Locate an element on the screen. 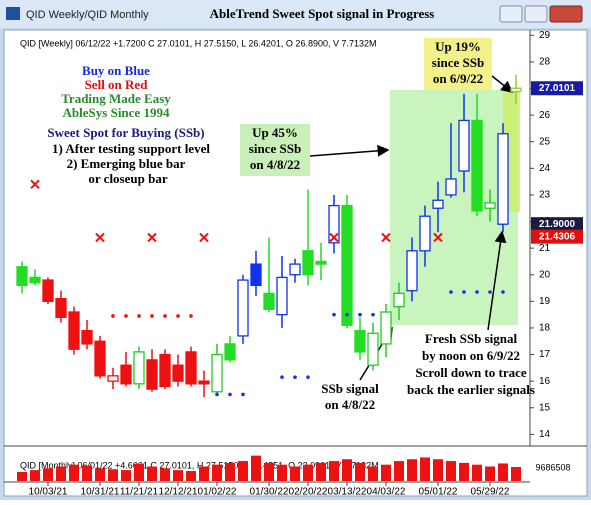 Image resolution: width=591 pixels, height=505 pixels. y-tick-label: 17 is located at coordinates (545, 354).